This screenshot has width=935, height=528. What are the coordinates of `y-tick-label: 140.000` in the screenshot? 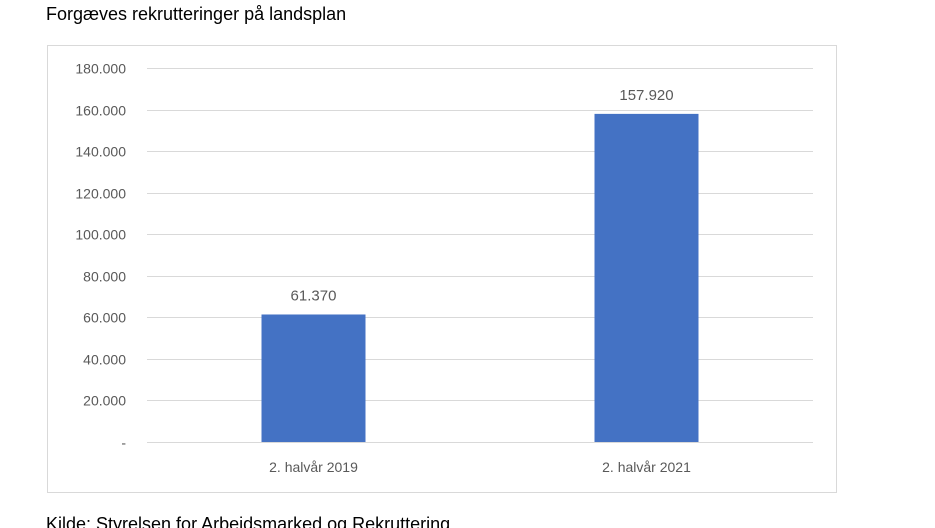 It's located at (100, 152).